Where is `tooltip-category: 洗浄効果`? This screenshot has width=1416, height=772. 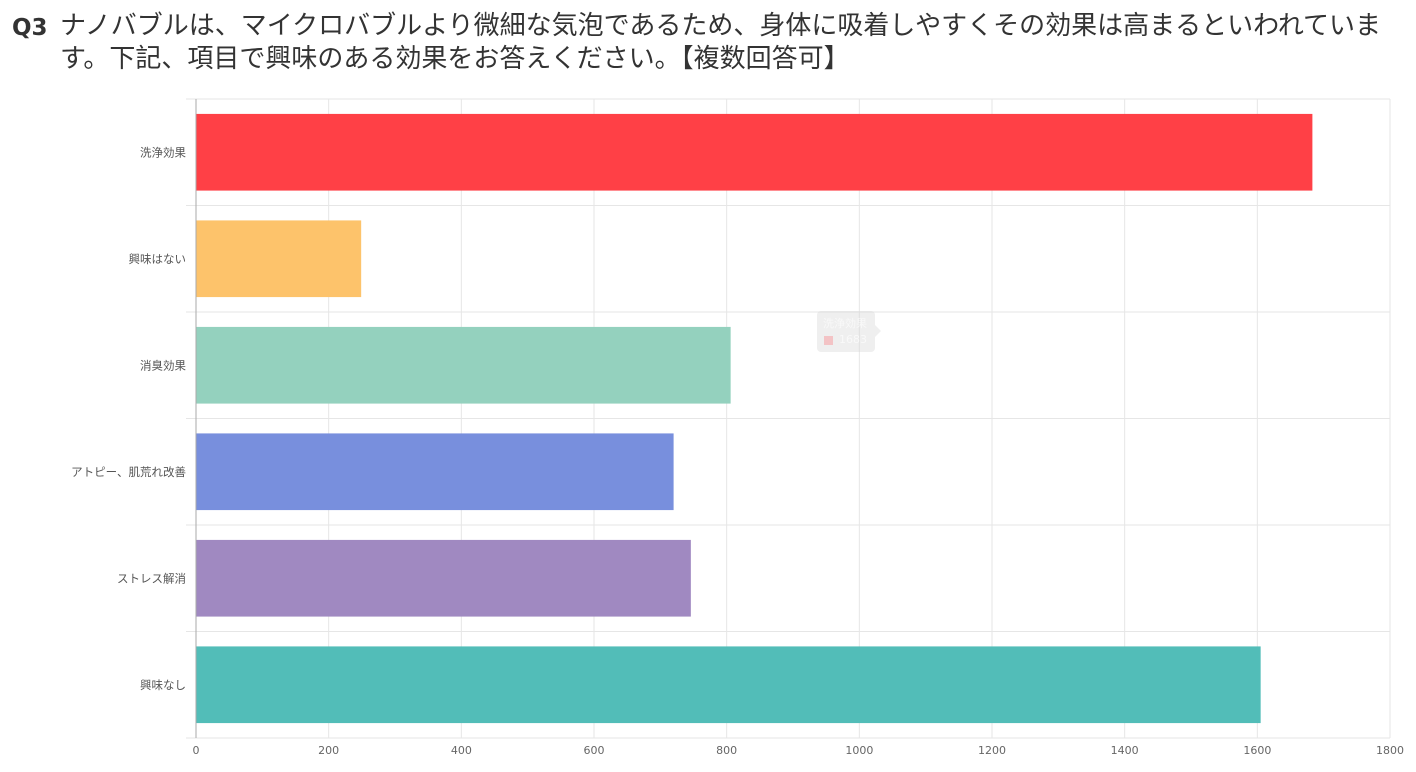 tooltip-category: 洗浄効果 is located at coordinates (845, 323).